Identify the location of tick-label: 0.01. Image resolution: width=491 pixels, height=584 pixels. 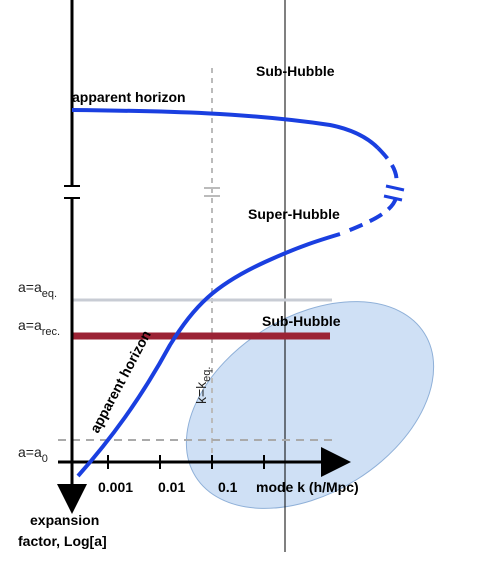
(171, 487).